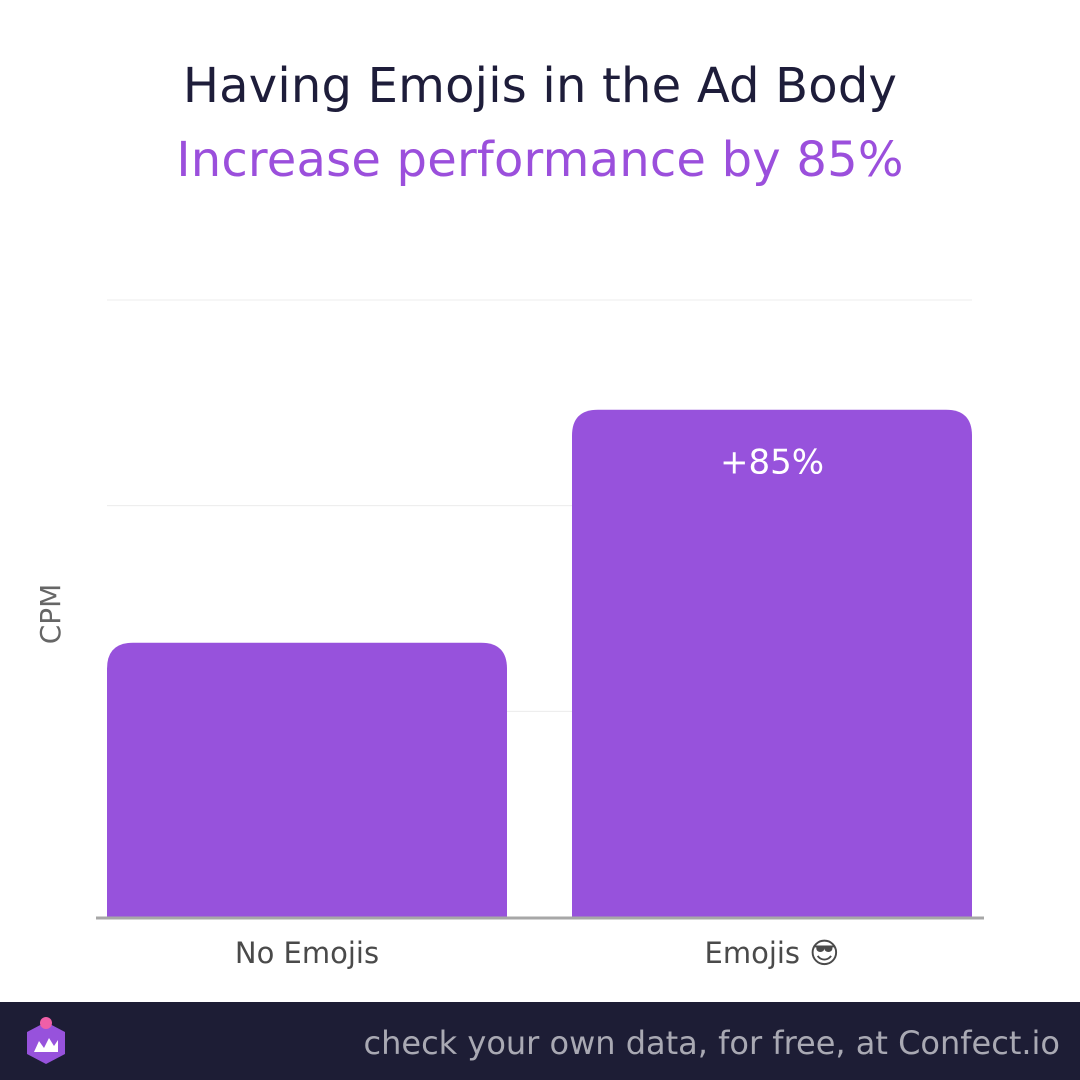 The image size is (1080, 1080). I want to click on bar, so click(307, 779).